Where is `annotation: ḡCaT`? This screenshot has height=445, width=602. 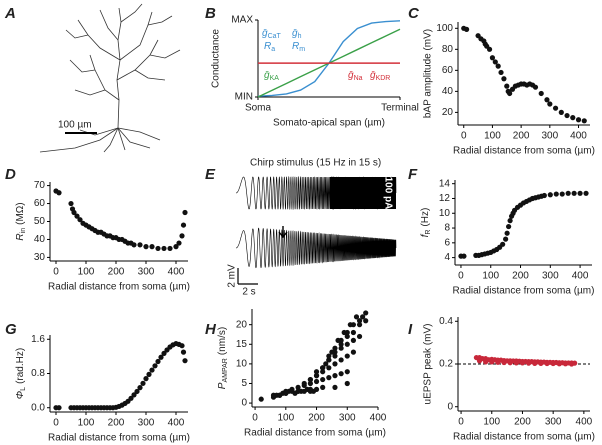 annotation: ḡCaT is located at coordinates (272, 34).